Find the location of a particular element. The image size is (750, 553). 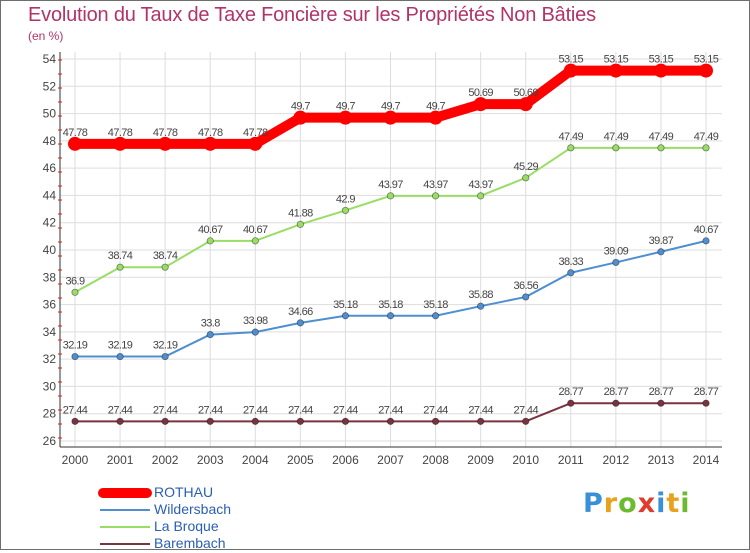

data-label-wildersbach: 39.09 is located at coordinates (616, 251).